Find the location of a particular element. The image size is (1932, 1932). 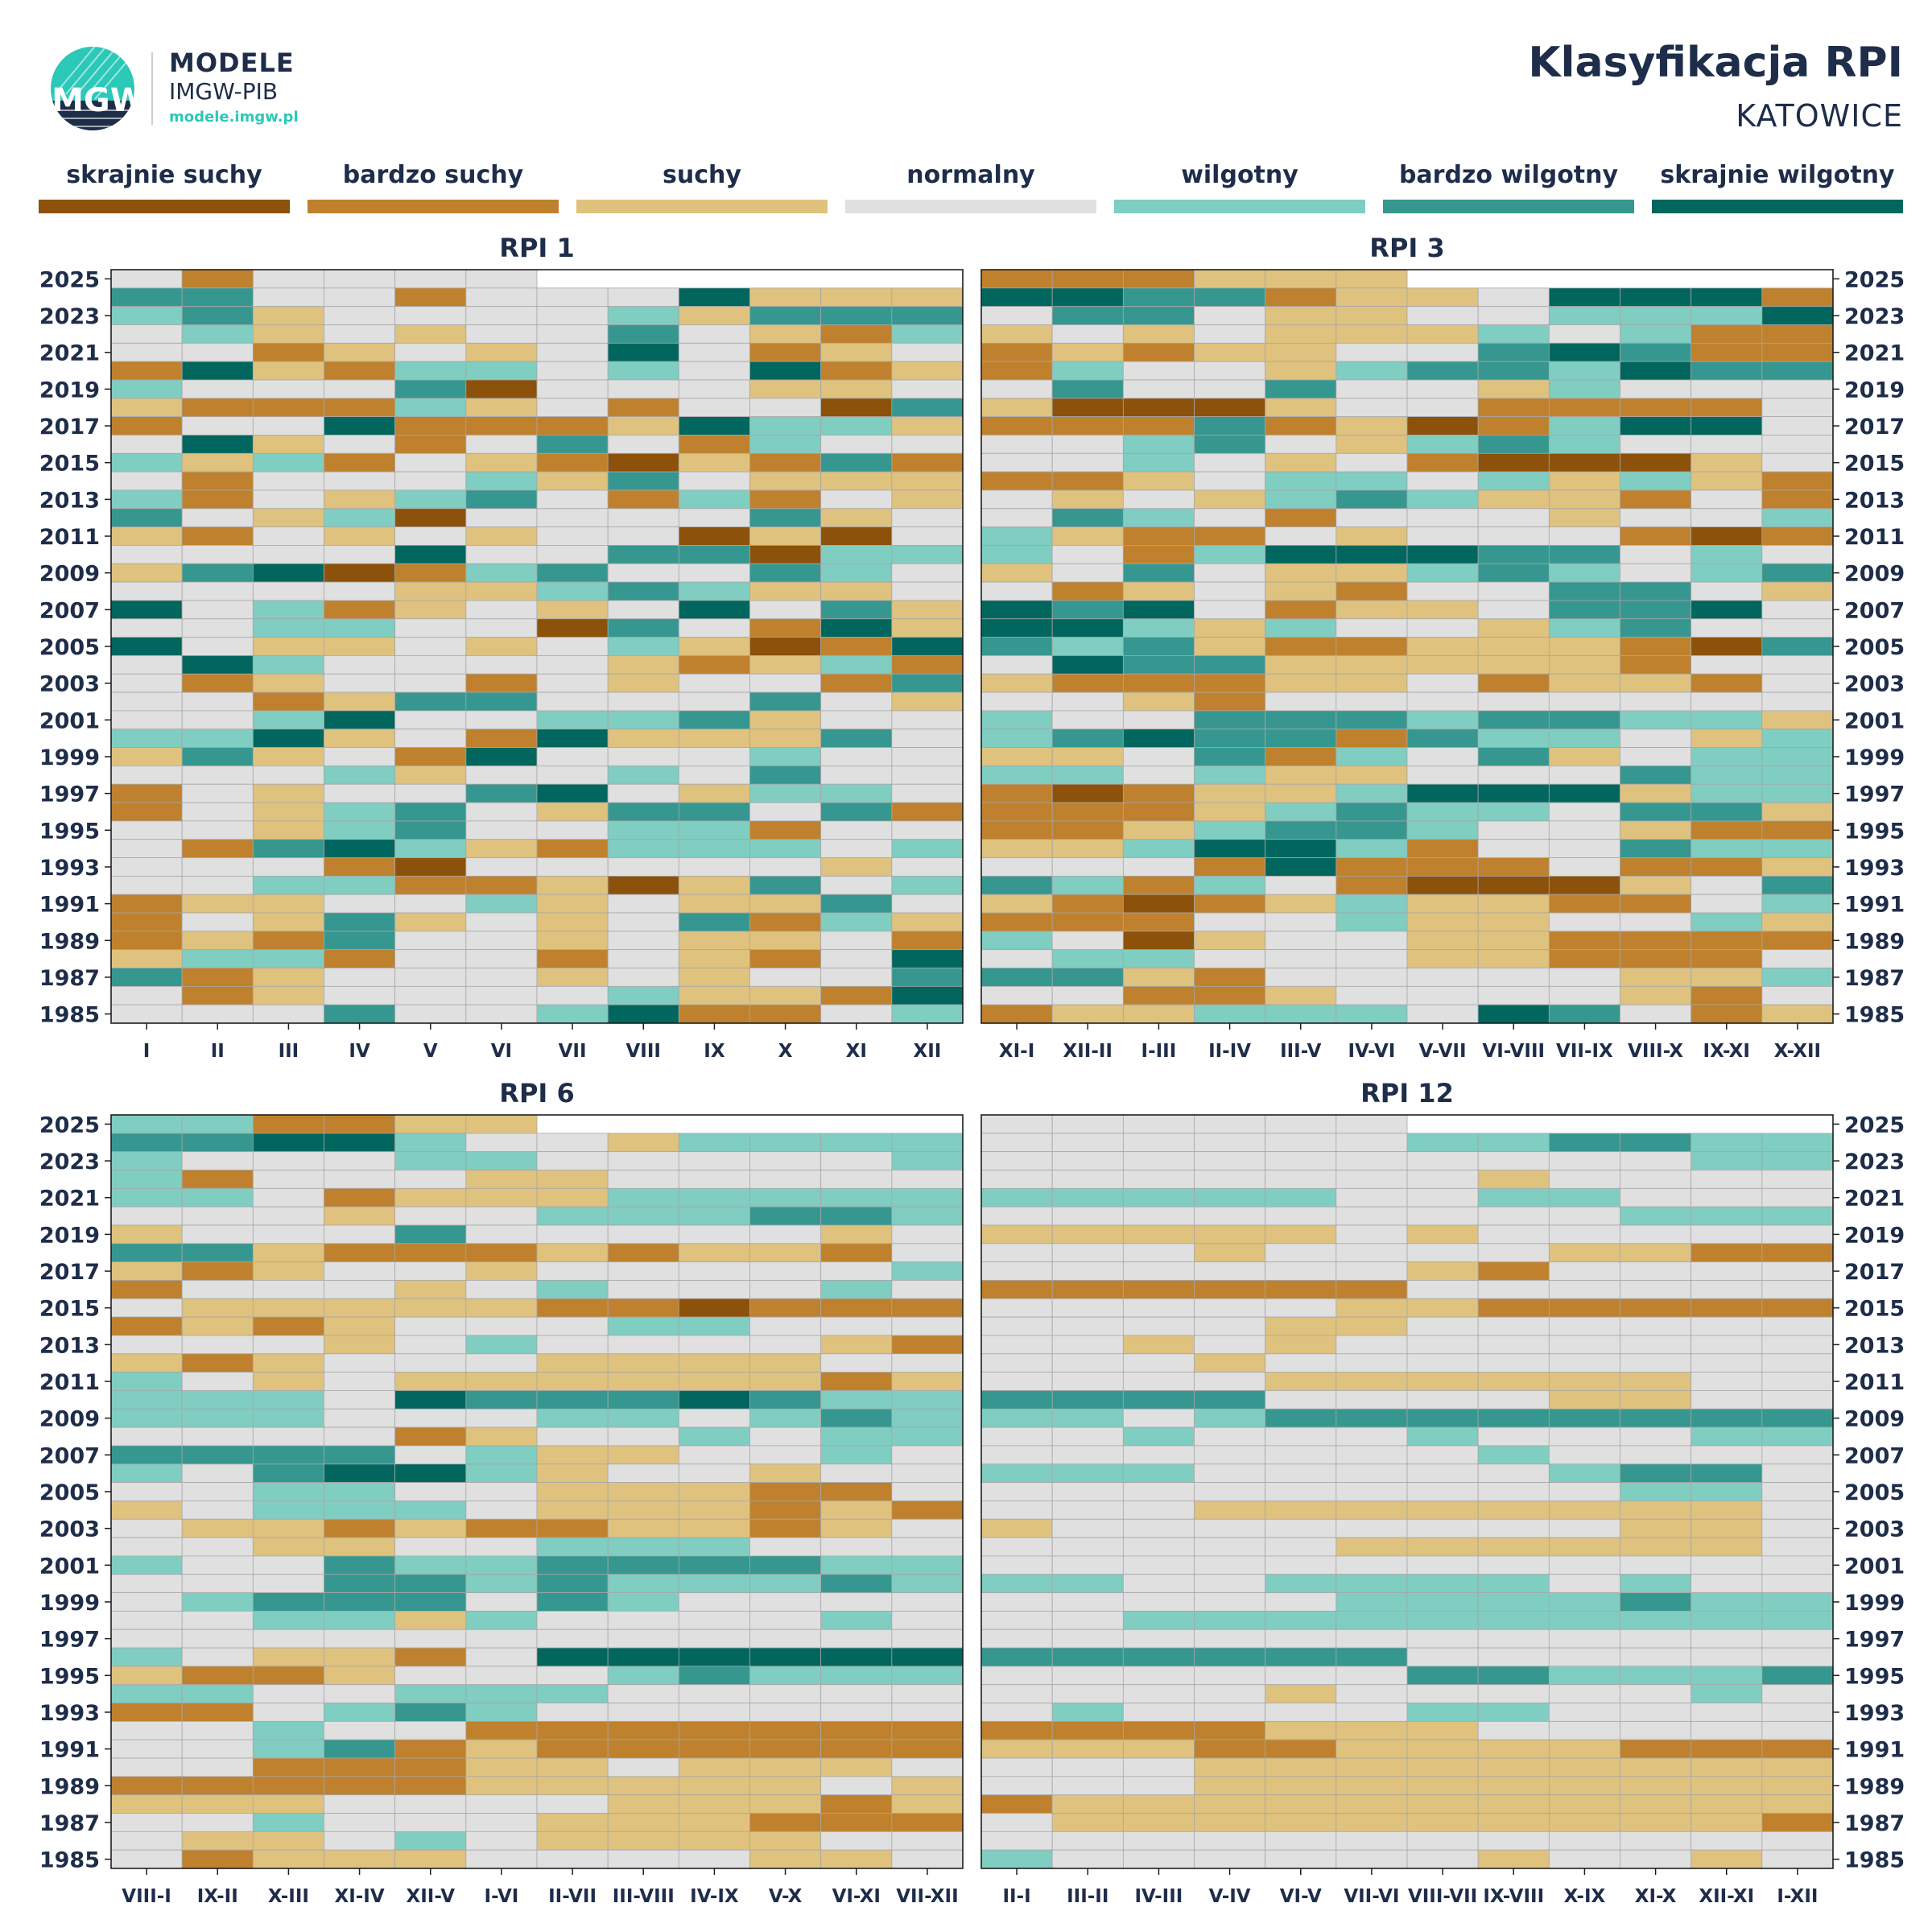

y-tick-label: 2015 is located at coordinates (69, 1309).